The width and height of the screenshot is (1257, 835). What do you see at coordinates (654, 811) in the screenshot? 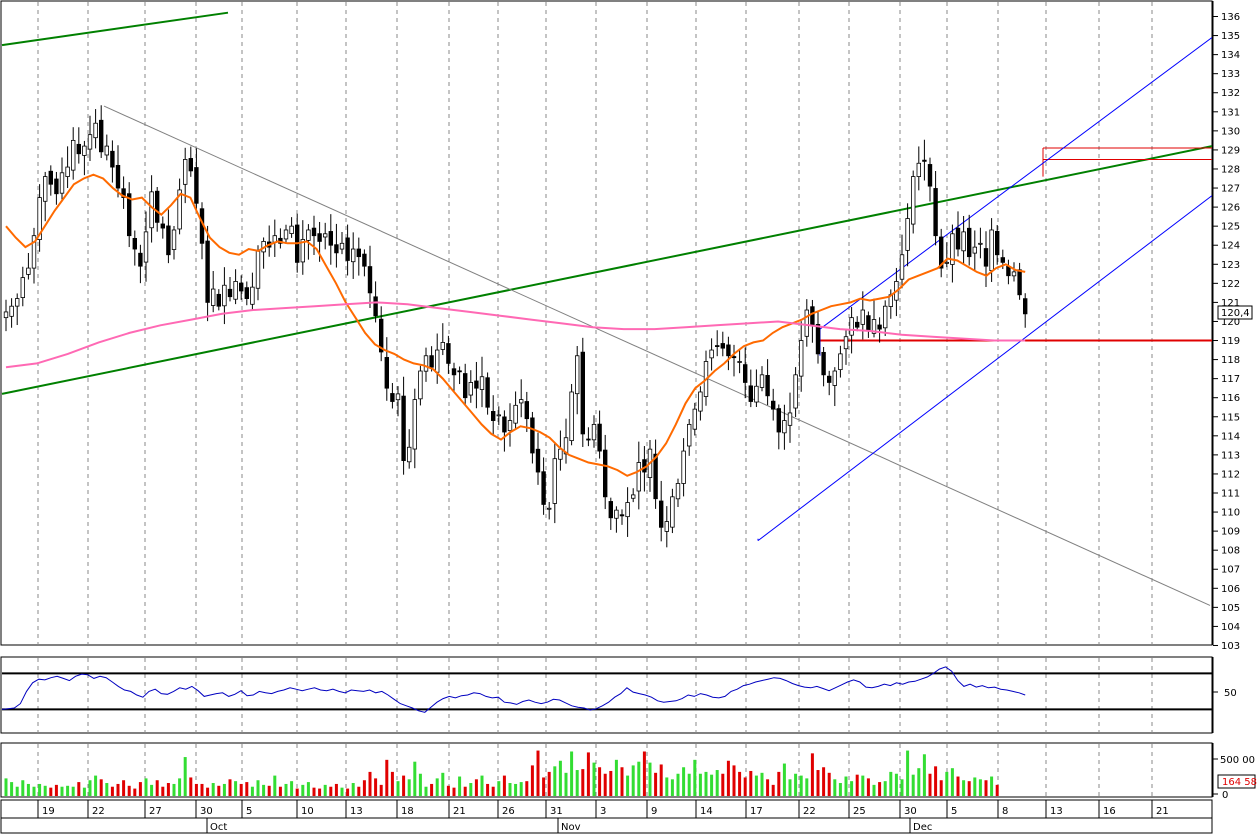
I see `date-tick-label: 9` at bounding box center [654, 811].